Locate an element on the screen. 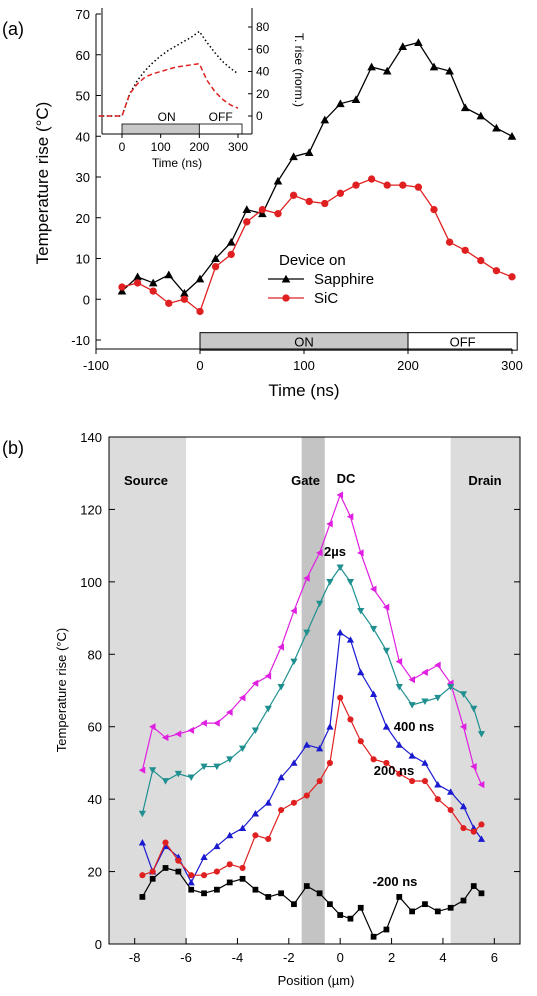 The width and height of the screenshot is (537, 996). inset-y-tick-label: 60 is located at coordinates (263, 49).